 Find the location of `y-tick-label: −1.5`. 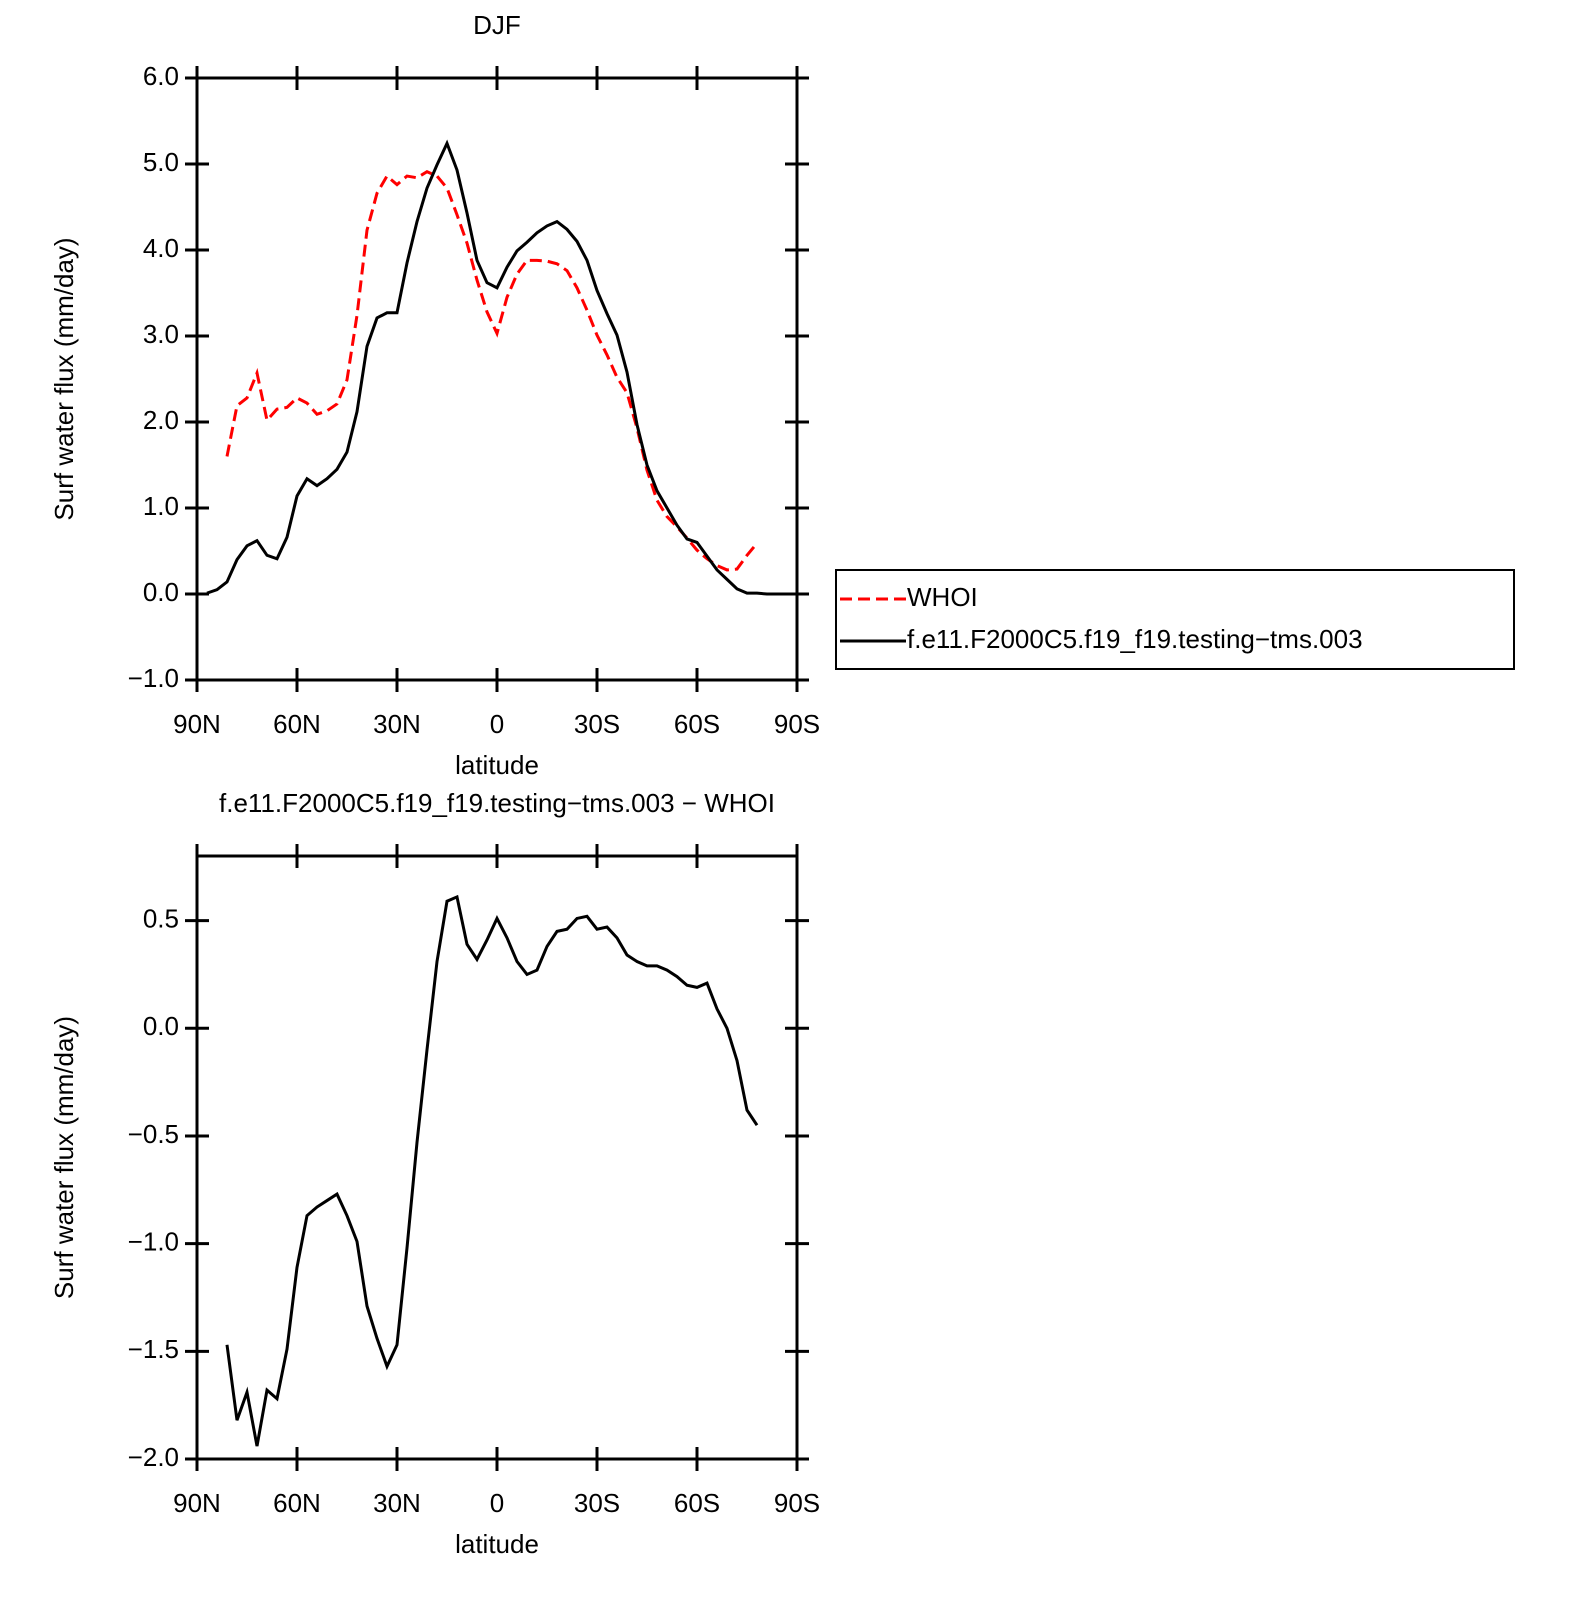

y-tick-label: −1.5 is located at coordinates (153, 1349).